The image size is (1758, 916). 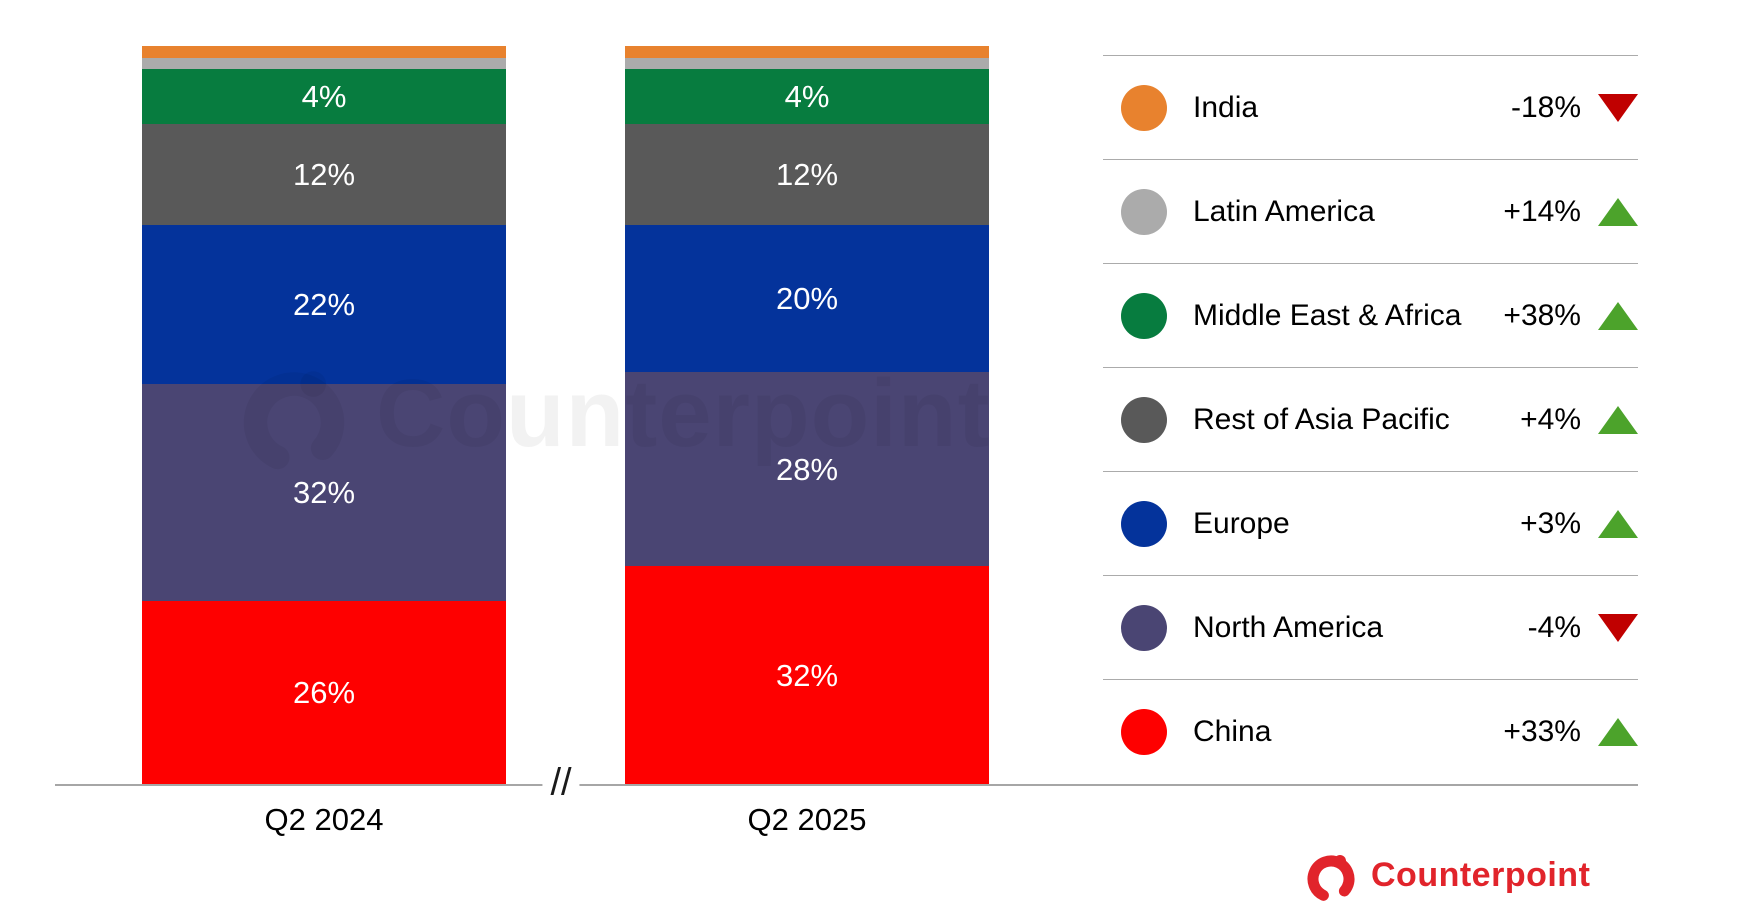 What do you see at coordinates (1327, 315) in the screenshot?
I see `legend-label: Middle East & Africa` at bounding box center [1327, 315].